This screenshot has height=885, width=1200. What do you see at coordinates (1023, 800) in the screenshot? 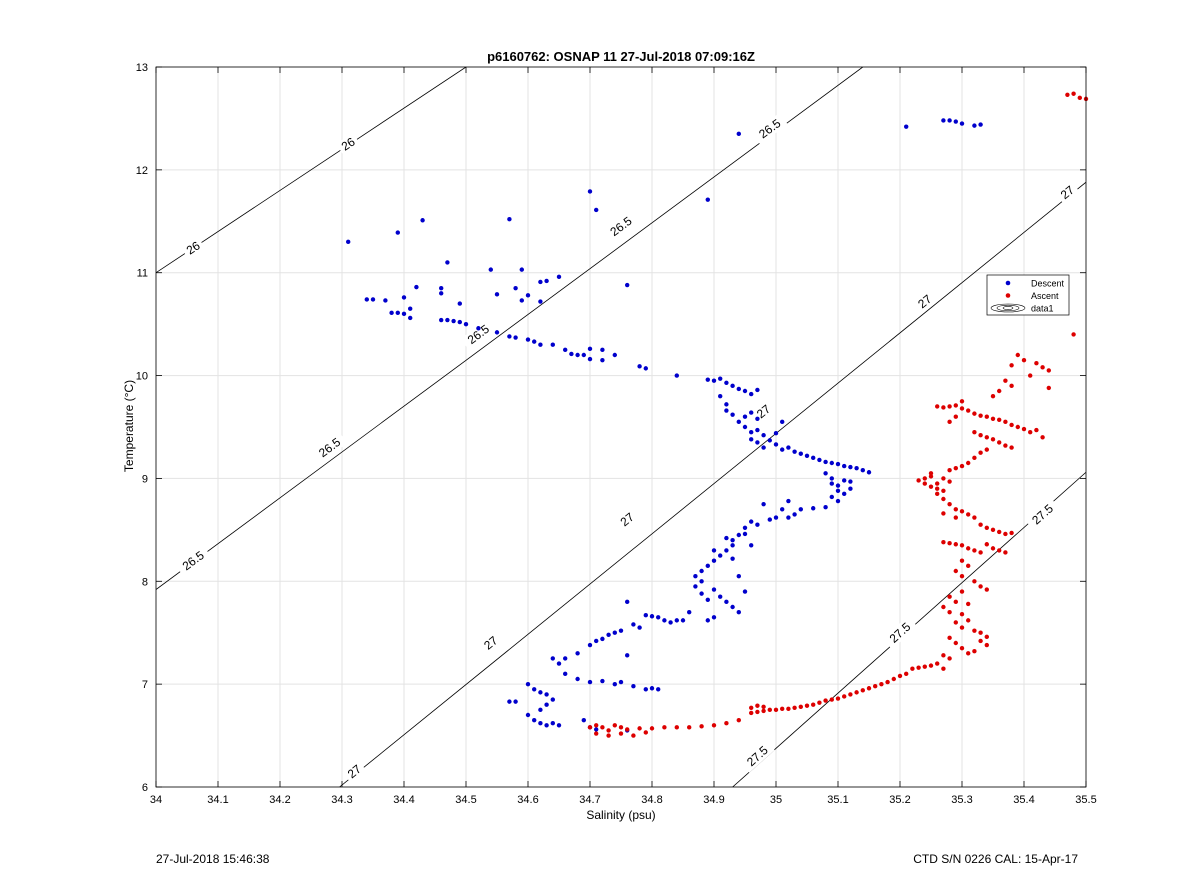
I see `x-tick-label: 35.4` at bounding box center [1023, 800].